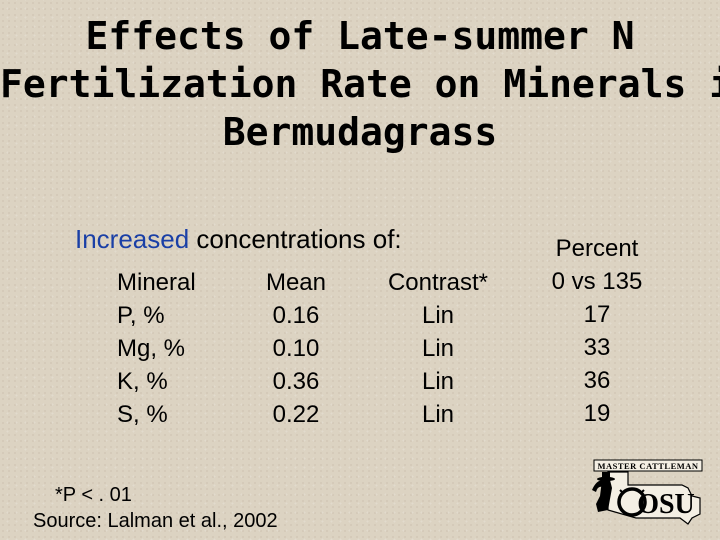 The width and height of the screenshot is (720, 540). What do you see at coordinates (132, 239) in the screenshot?
I see `subheading-highlight: Increased` at bounding box center [132, 239].